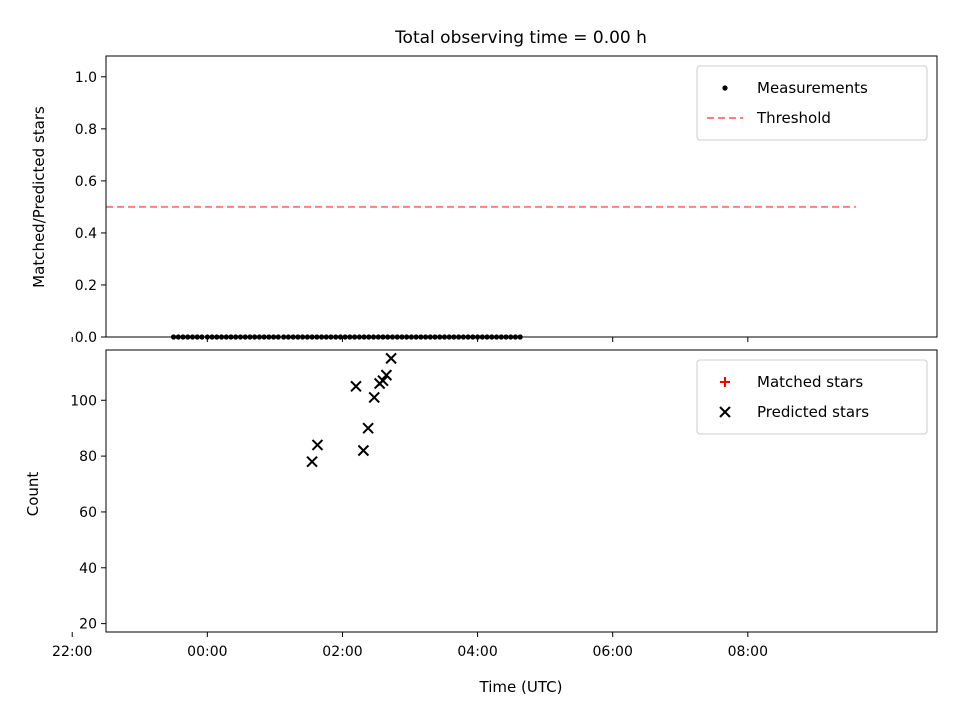 This screenshot has height=720, width=960. I want to click on bottom-x-tick-label: 22:00, so click(72, 652).